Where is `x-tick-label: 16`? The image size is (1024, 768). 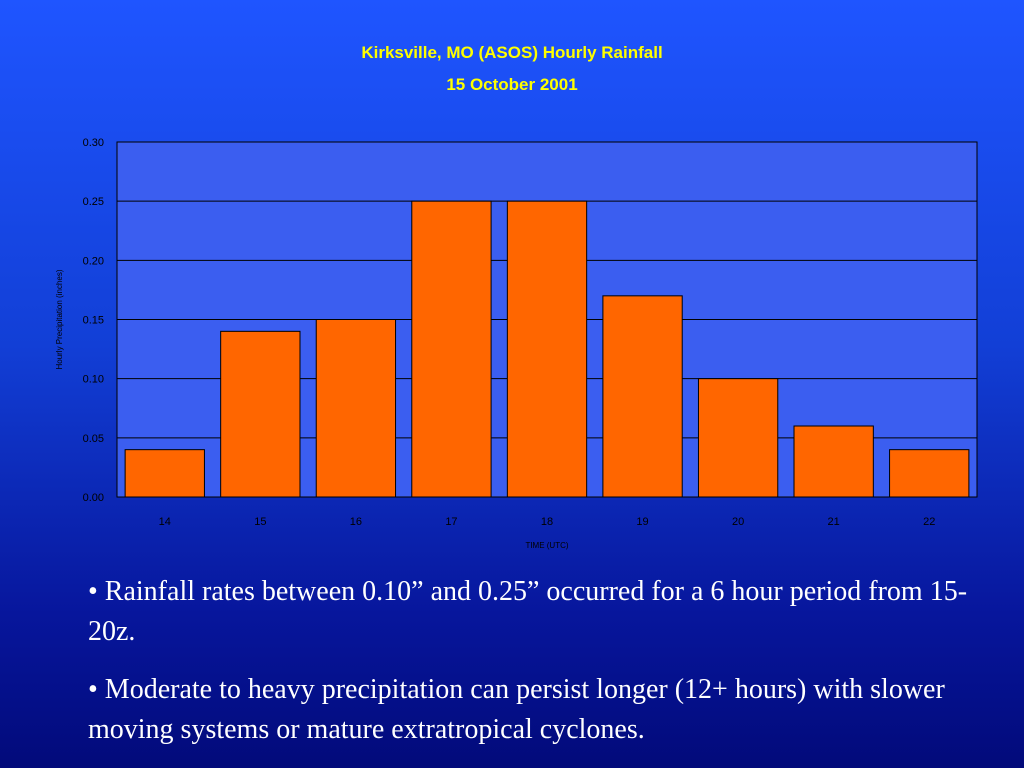
x-tick-label: 16 is located at coordinates (356, 522).